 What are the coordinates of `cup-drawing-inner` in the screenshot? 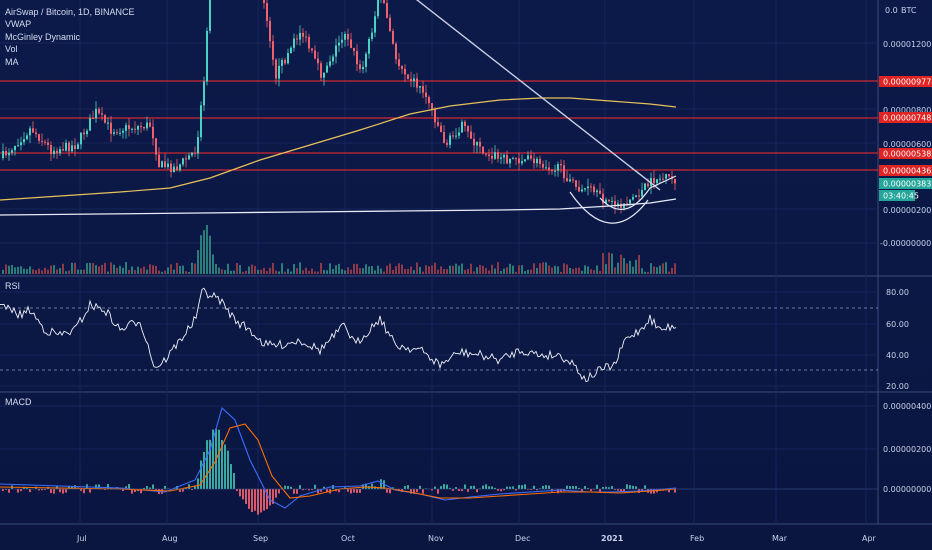 It's located at (638, 192).